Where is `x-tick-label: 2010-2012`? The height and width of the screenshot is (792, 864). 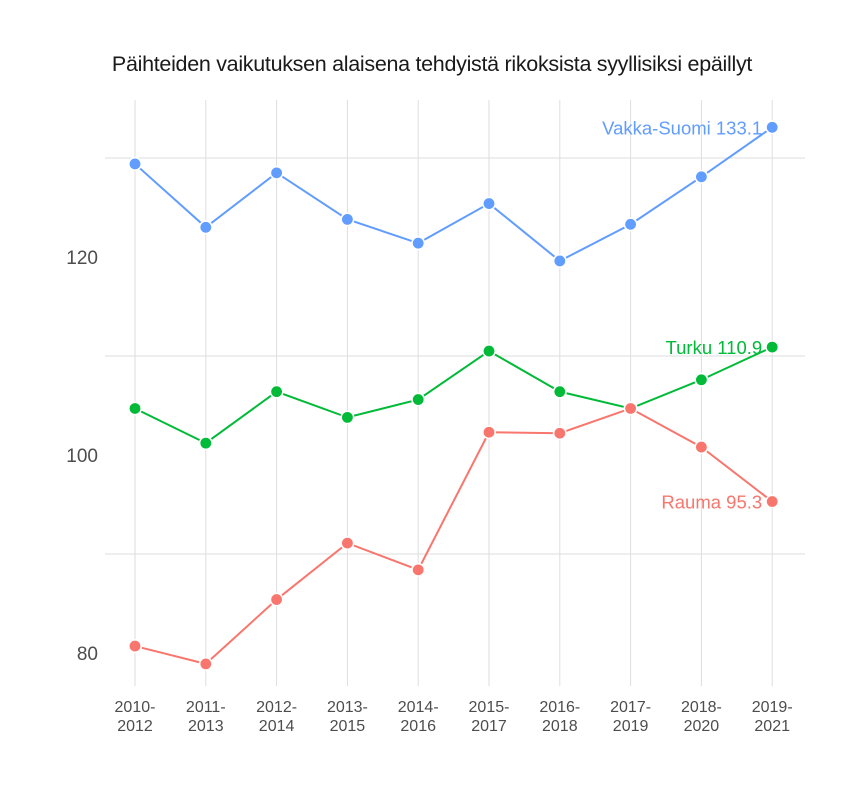 x-tick-label: 2010-2012 is located at coordinates (135, 717).